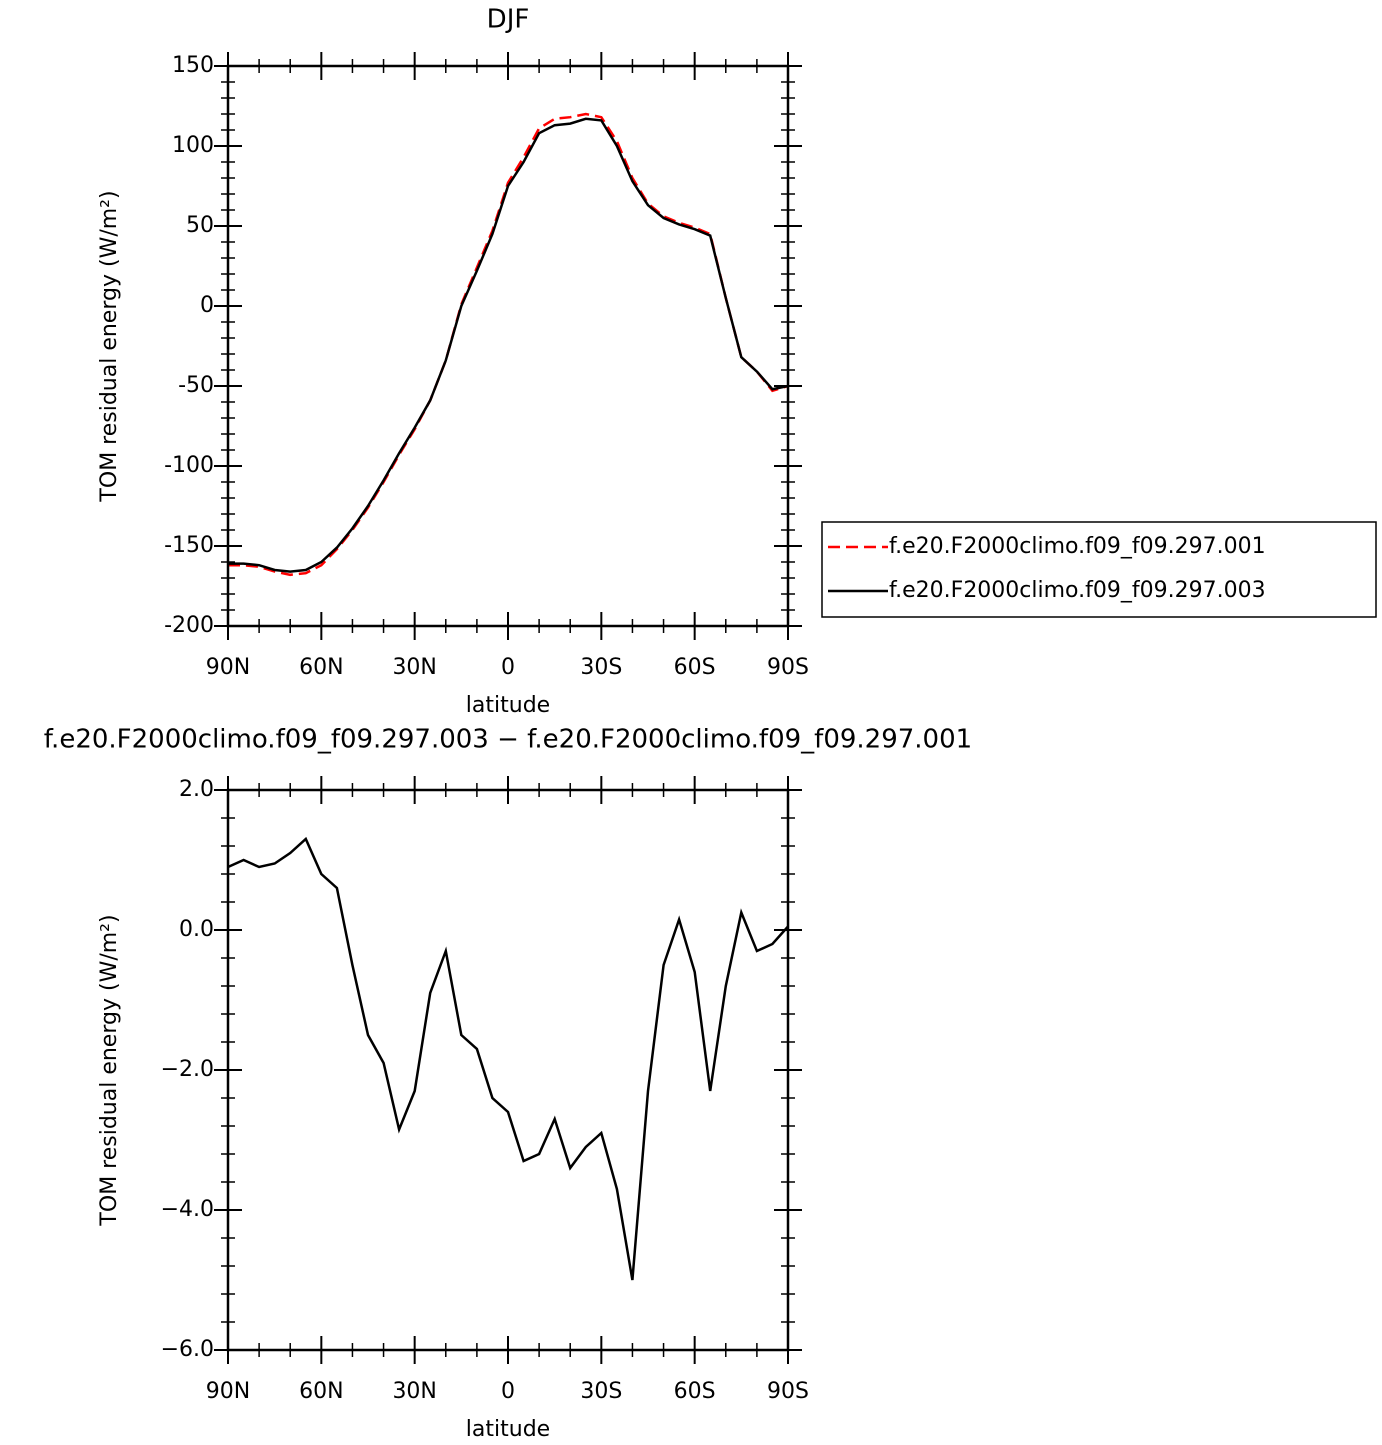 The image size is (1382, 1445). Describe the element at coordinates (189, 625) in the screenshot. I see `y-tick-label: -200` at that location.